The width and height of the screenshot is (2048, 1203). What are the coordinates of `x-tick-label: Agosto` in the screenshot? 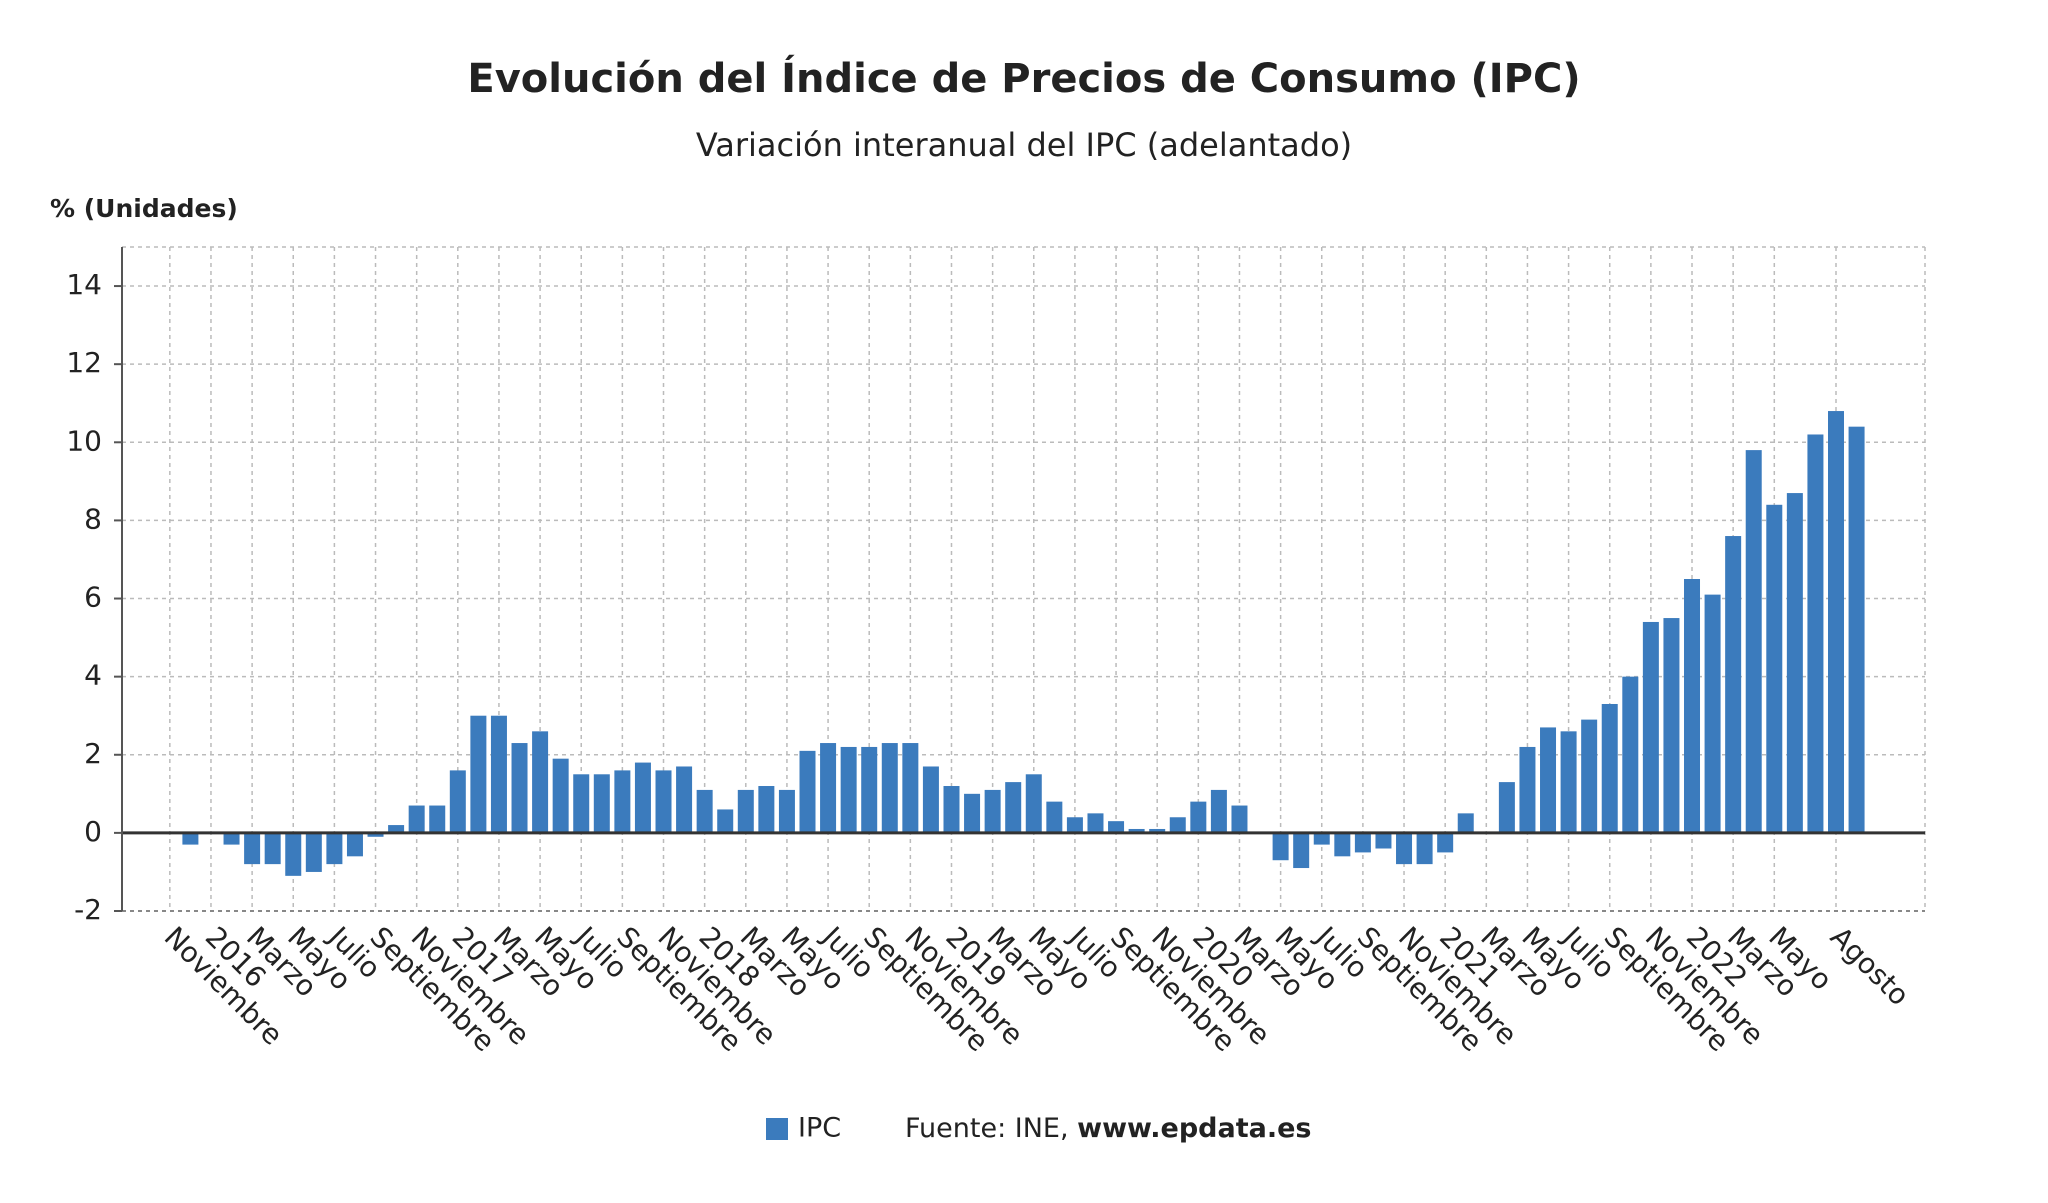 It's located at (1870, 966).